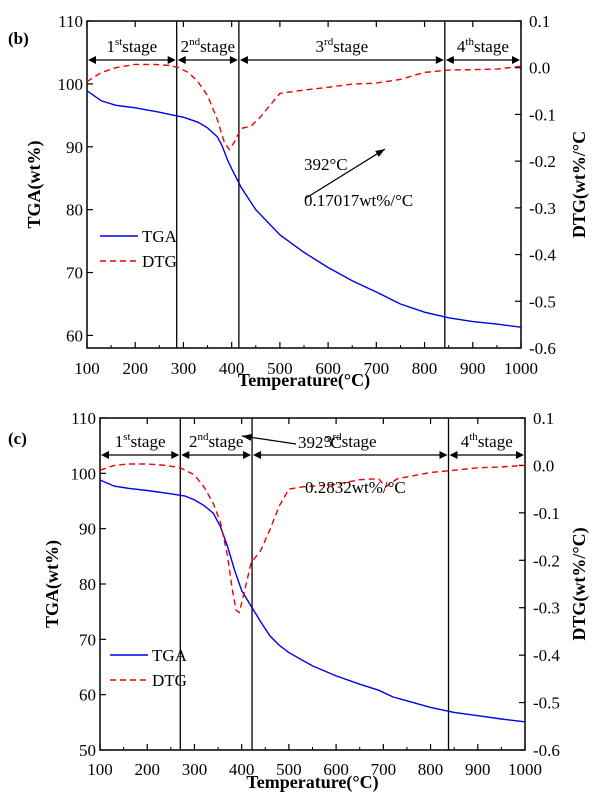 Image resolution: width=601 pixels, height=805 pixels. What do you see at coordinates (18, 38) in the screenshot?
I see `panel-label: (b)` at bounding box center [18, 38].